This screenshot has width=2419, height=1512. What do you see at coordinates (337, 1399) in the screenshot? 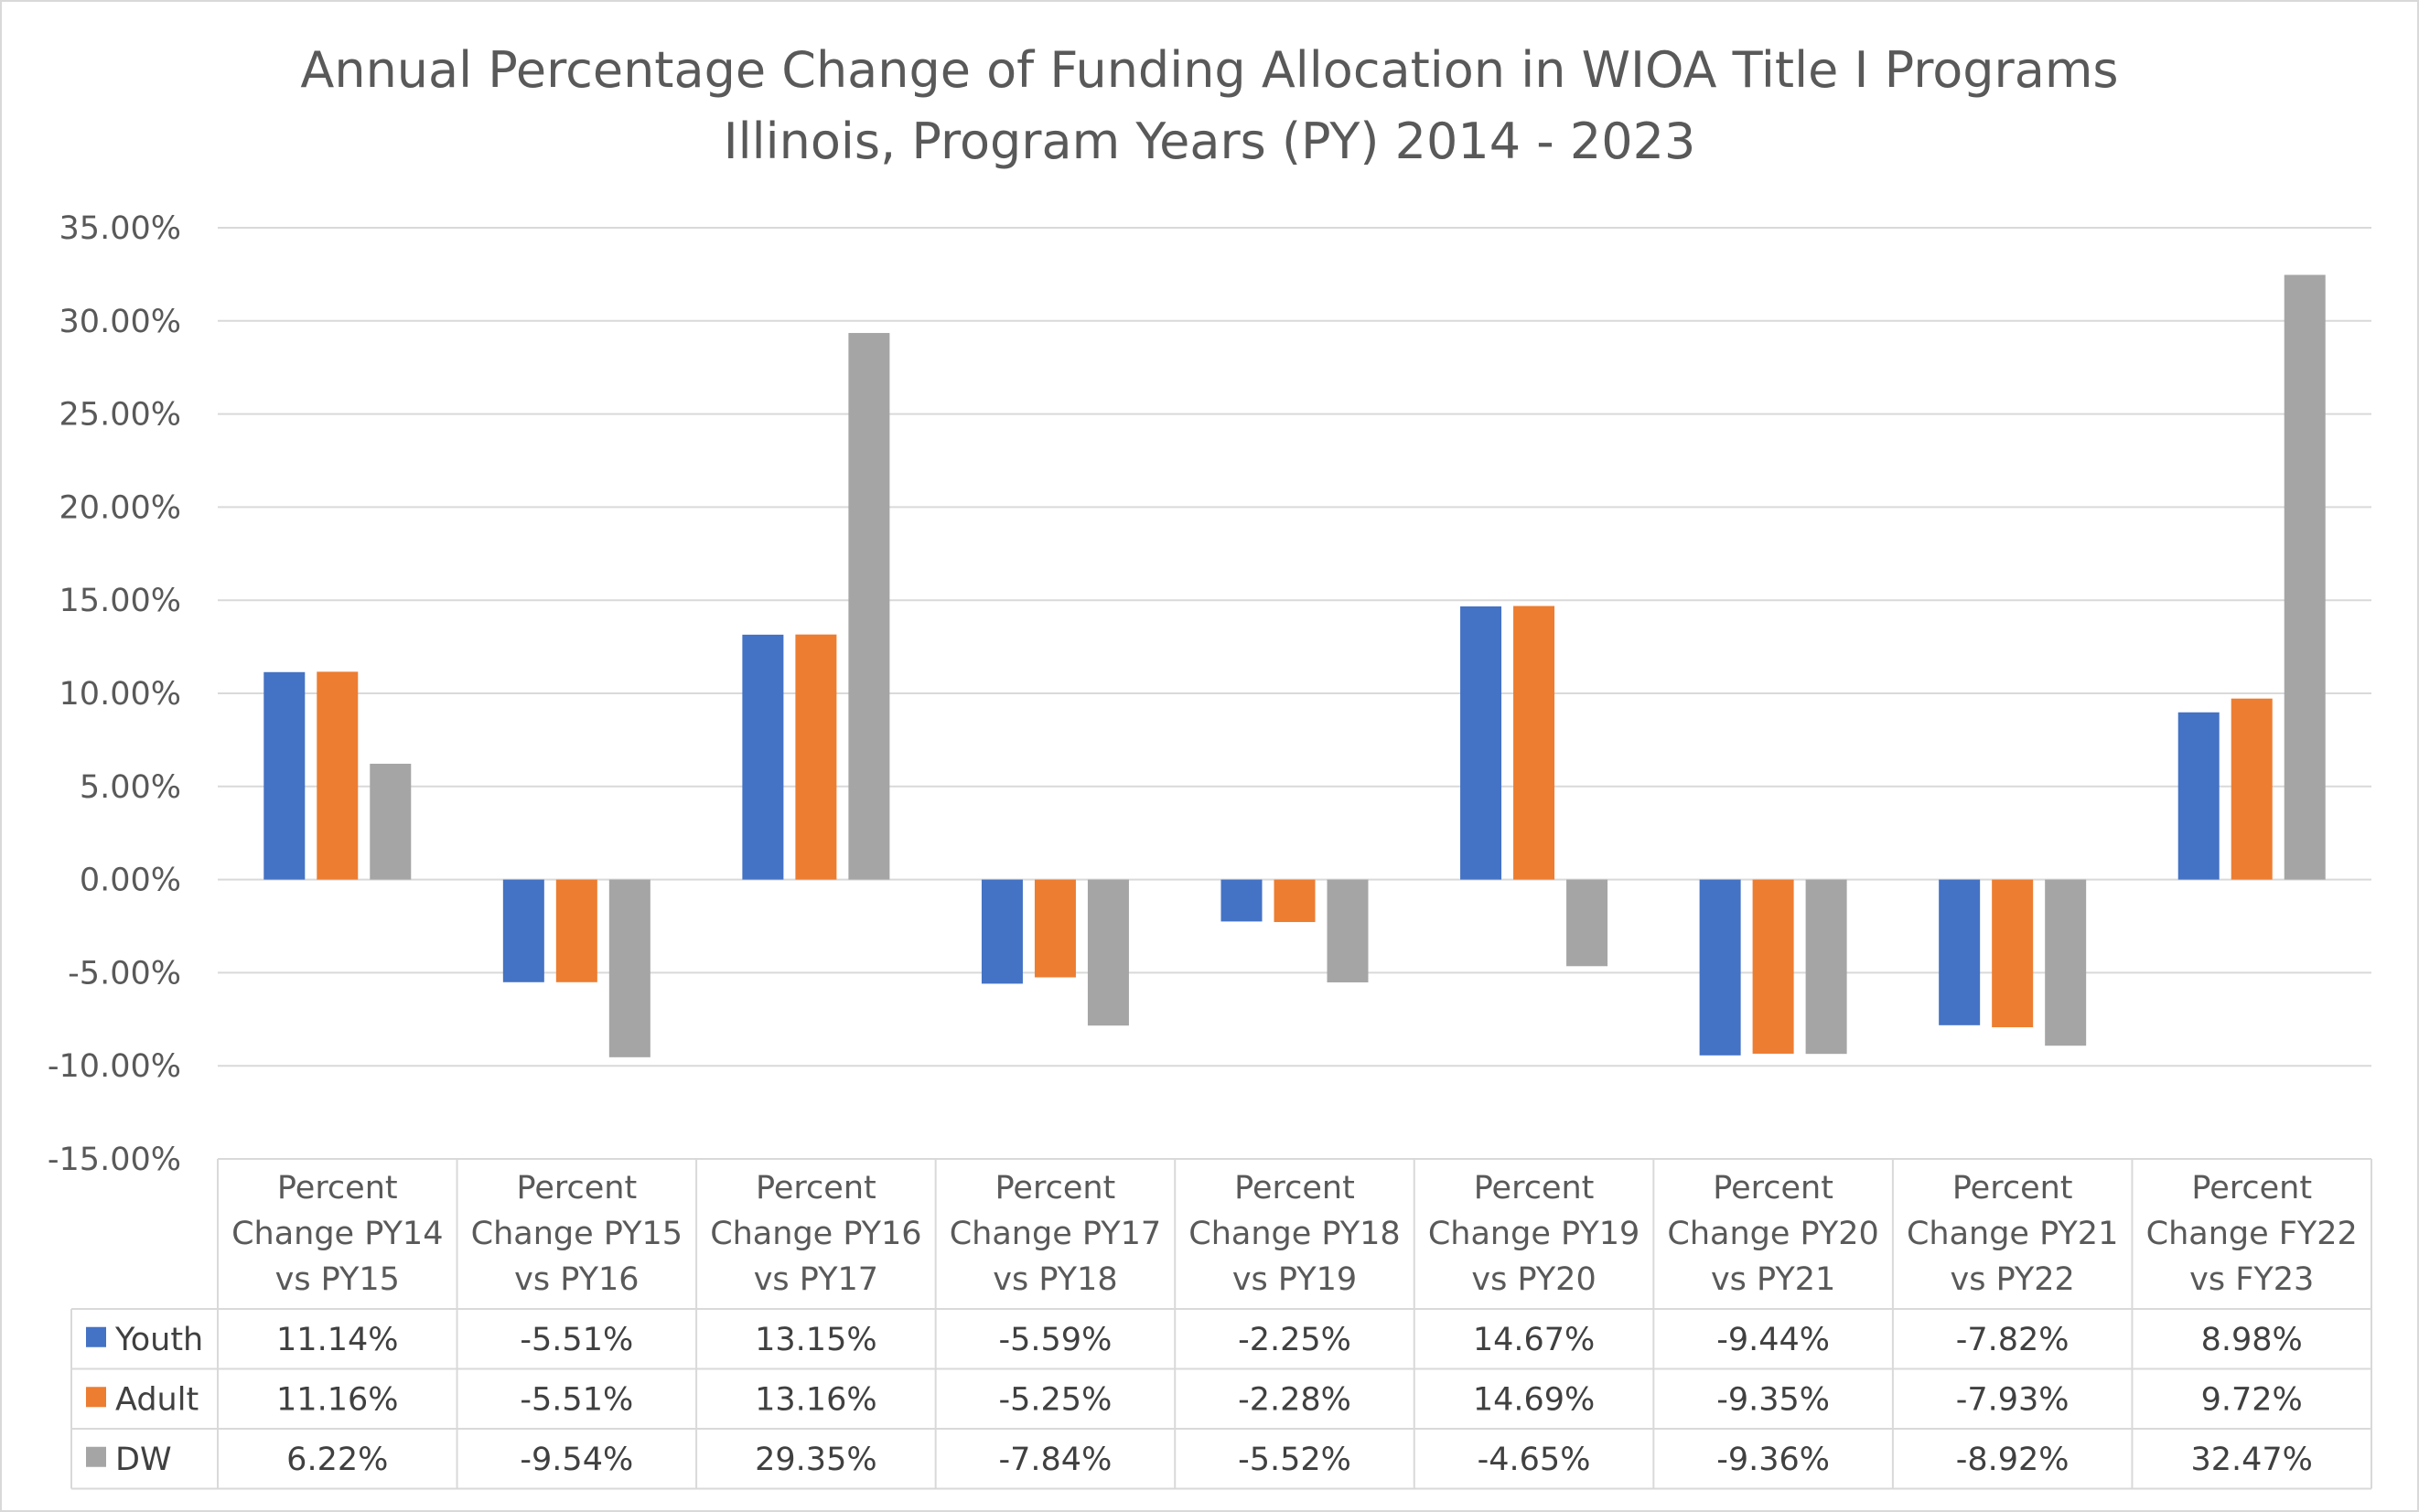
I see `data-cell: 11.16%` at bounding box center [337, 1399].